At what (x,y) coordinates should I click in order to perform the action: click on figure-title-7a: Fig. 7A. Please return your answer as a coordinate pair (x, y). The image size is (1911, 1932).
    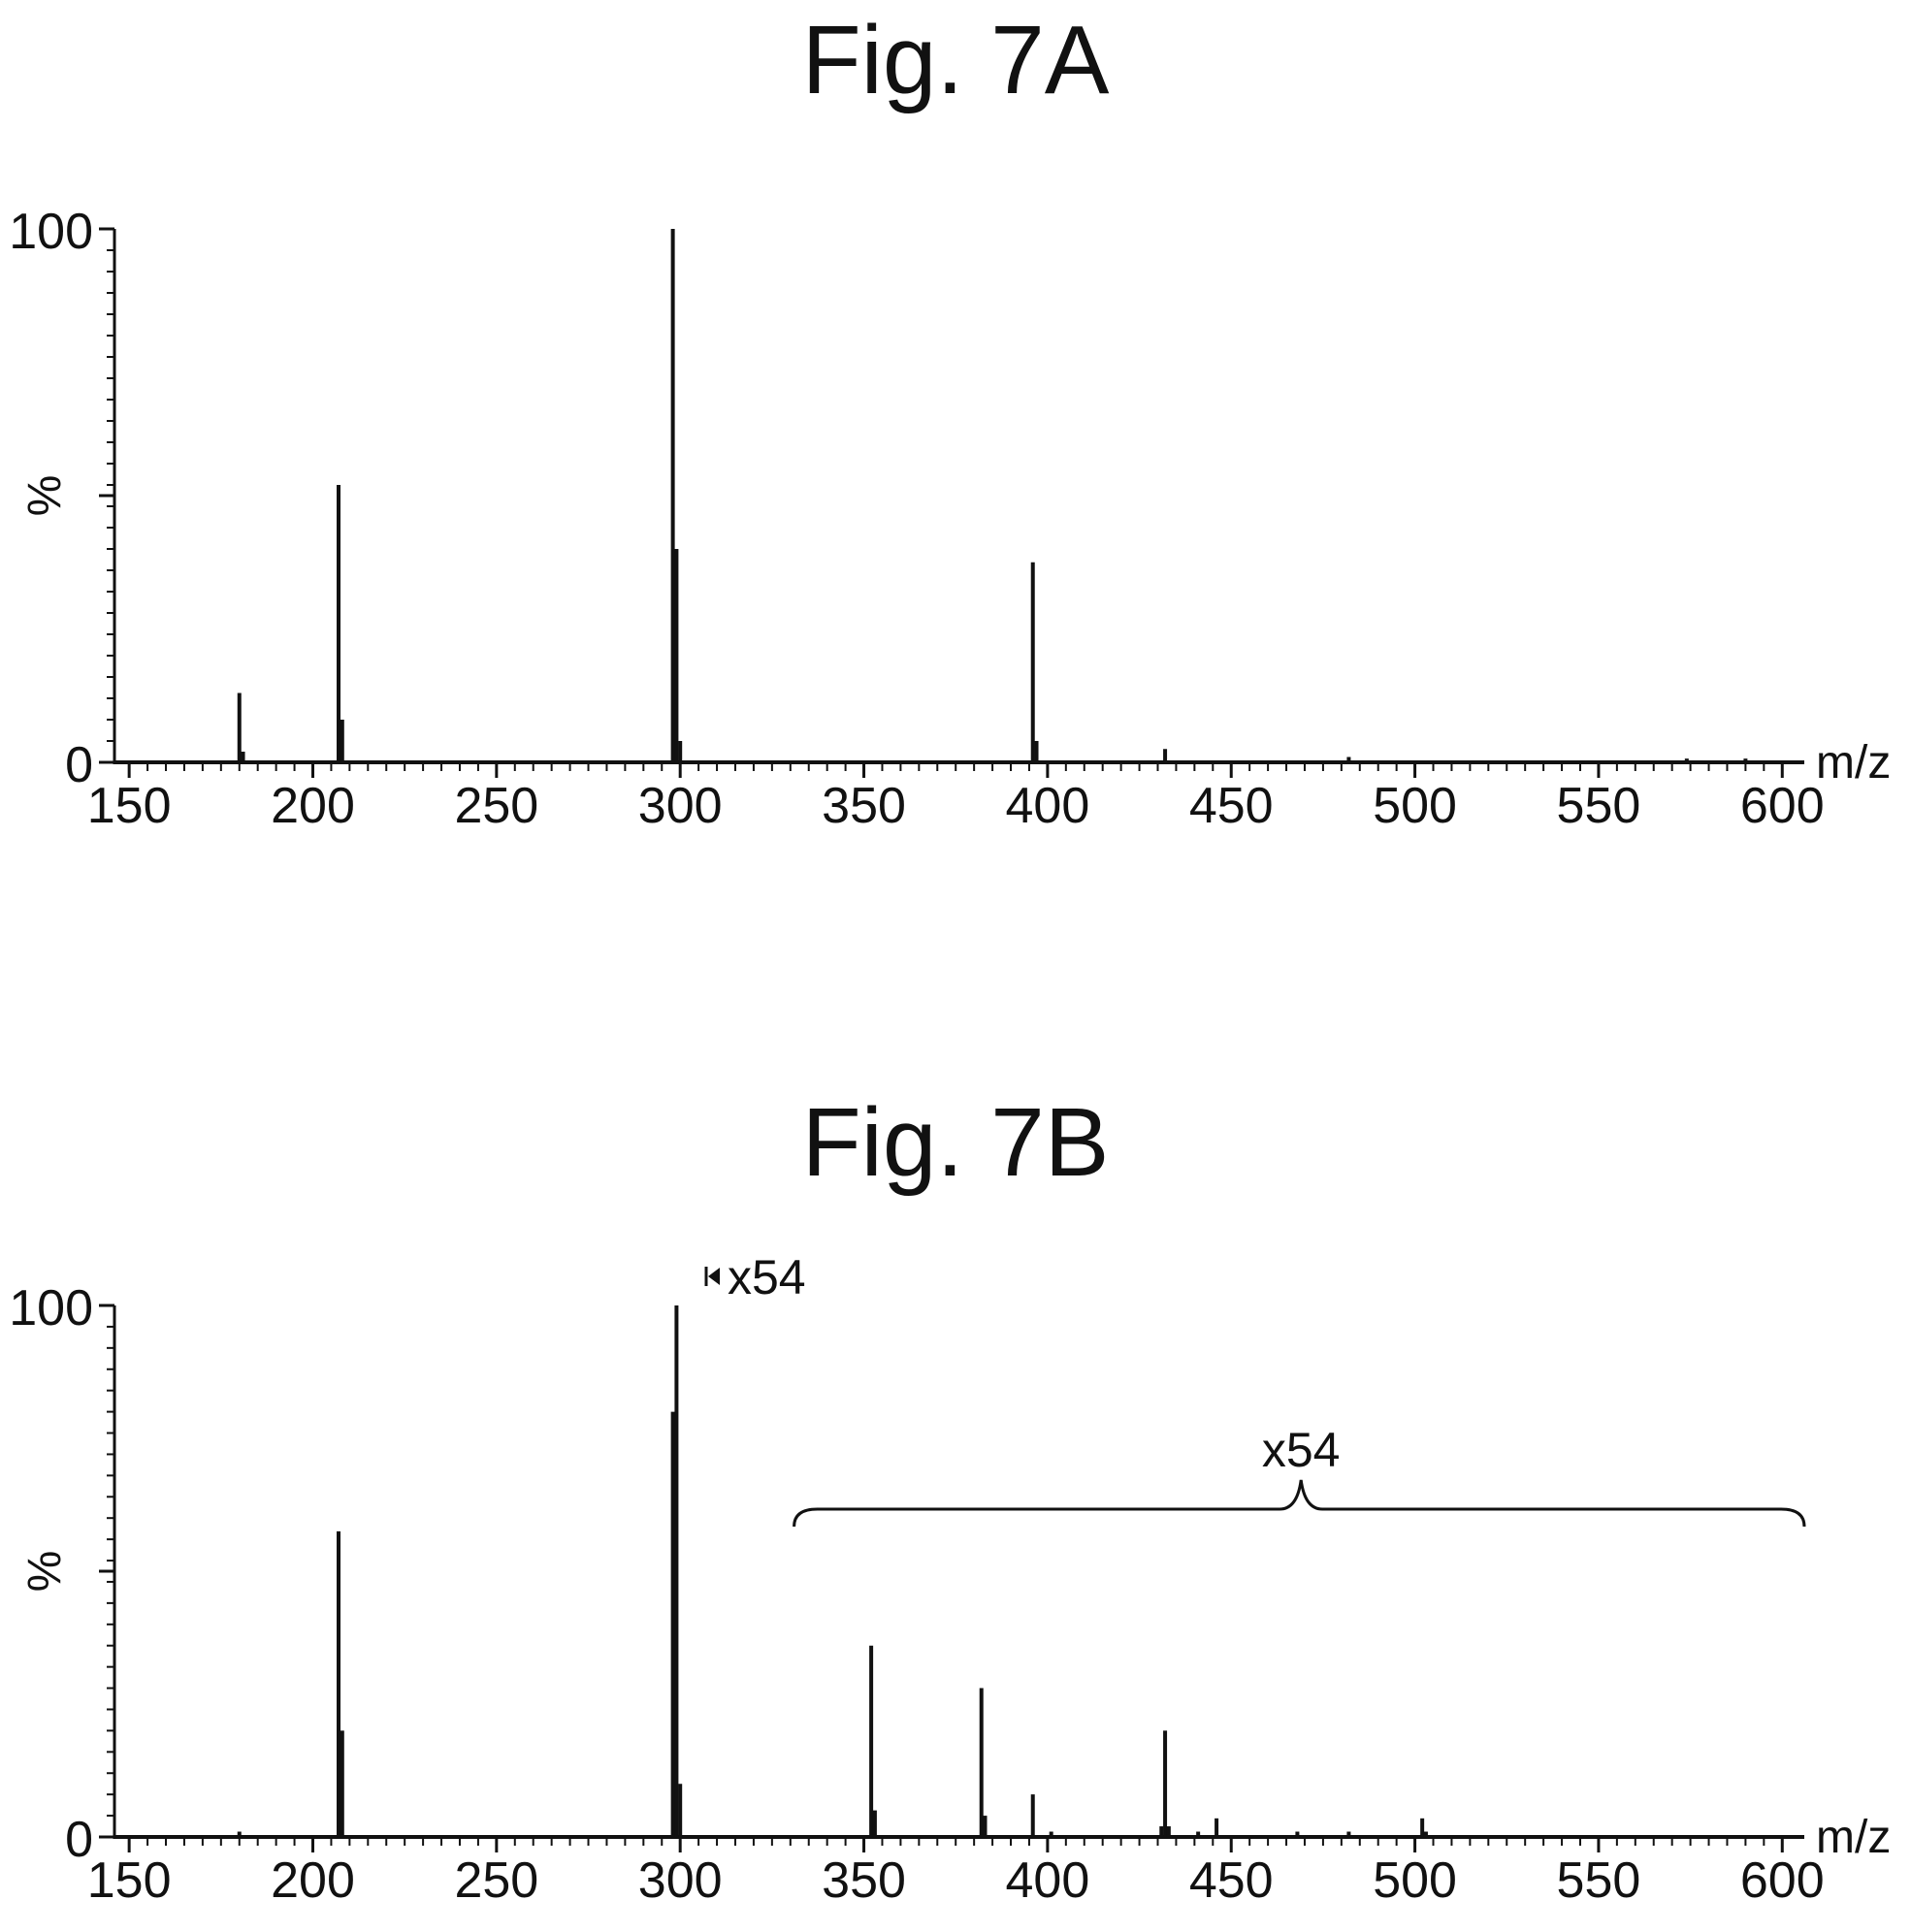
    Looking at the image, I should click on (955, 60).